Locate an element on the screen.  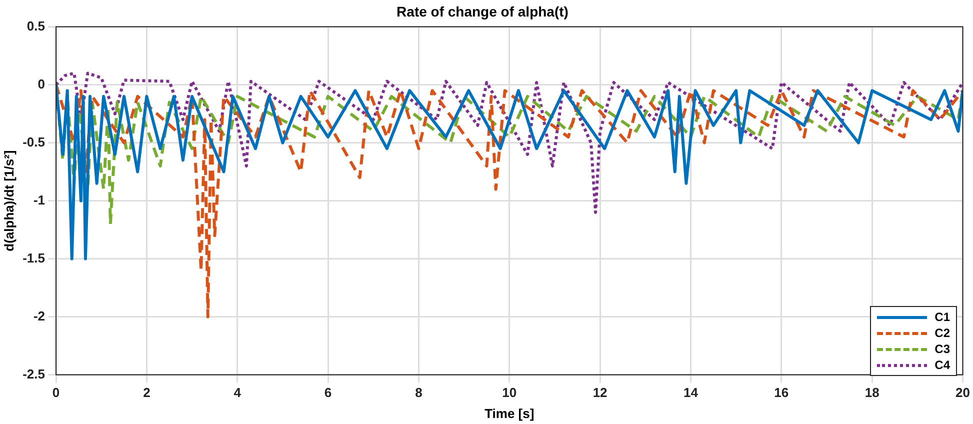
legend-label: C4 is located at coordinates (942, 365).